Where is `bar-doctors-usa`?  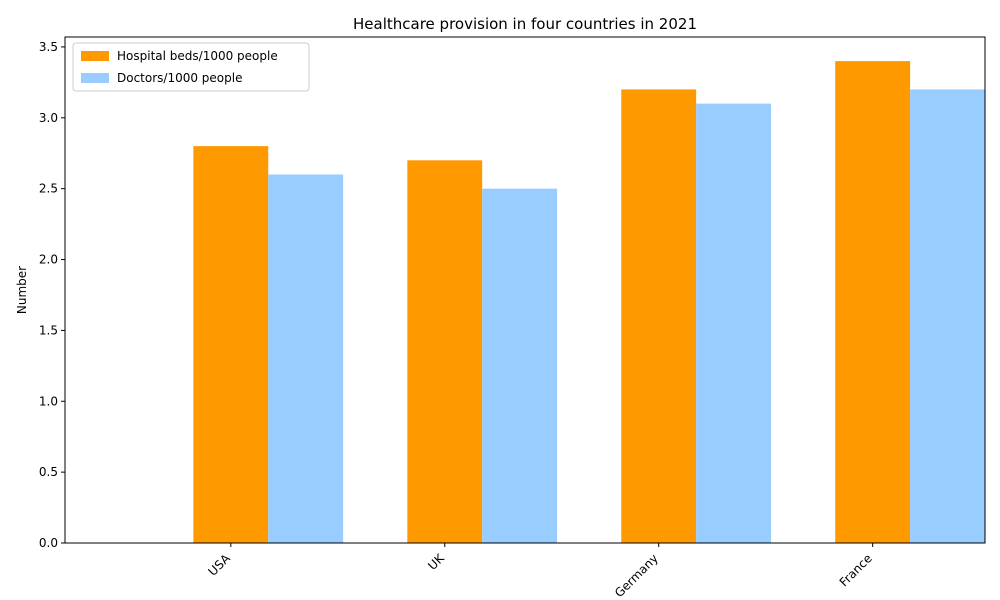 bar-doctors-usa is located at coordinates (306, 358).